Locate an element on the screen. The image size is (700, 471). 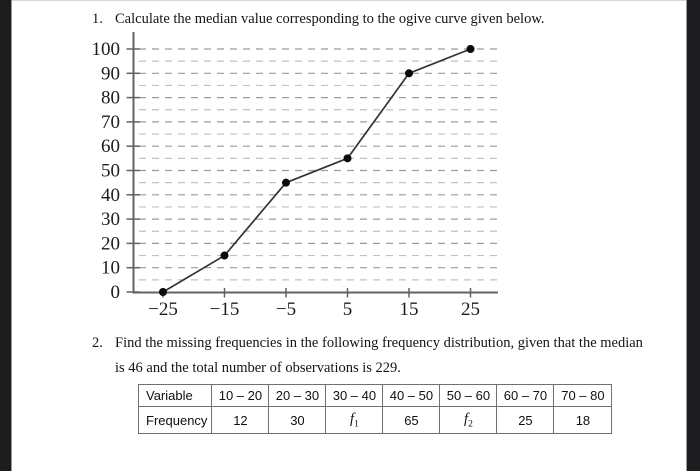
problem-1-number: 1. is located at coordinates (97, 19).